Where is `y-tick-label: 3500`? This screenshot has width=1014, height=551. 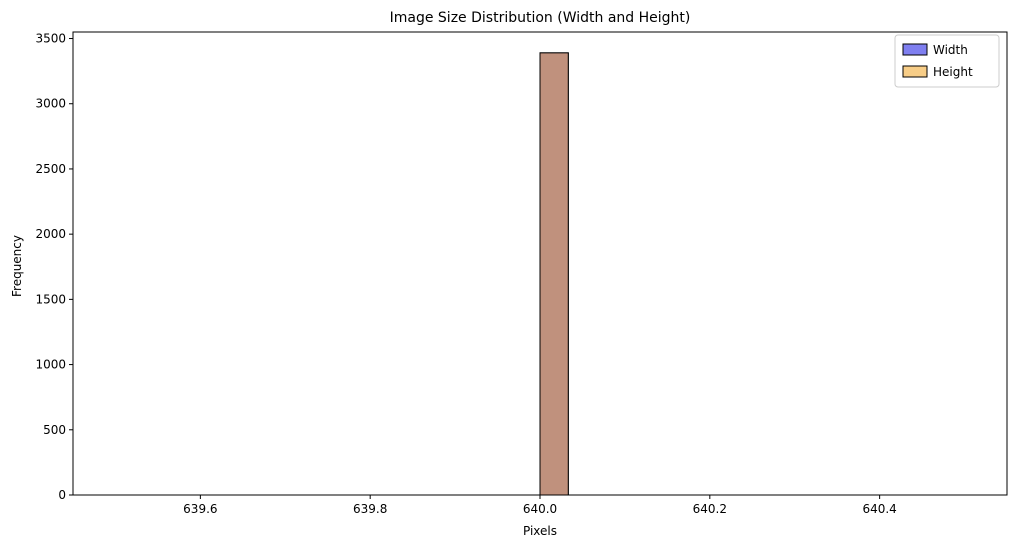
y-tick-label: 3500 is located at coordinates (50, 39).